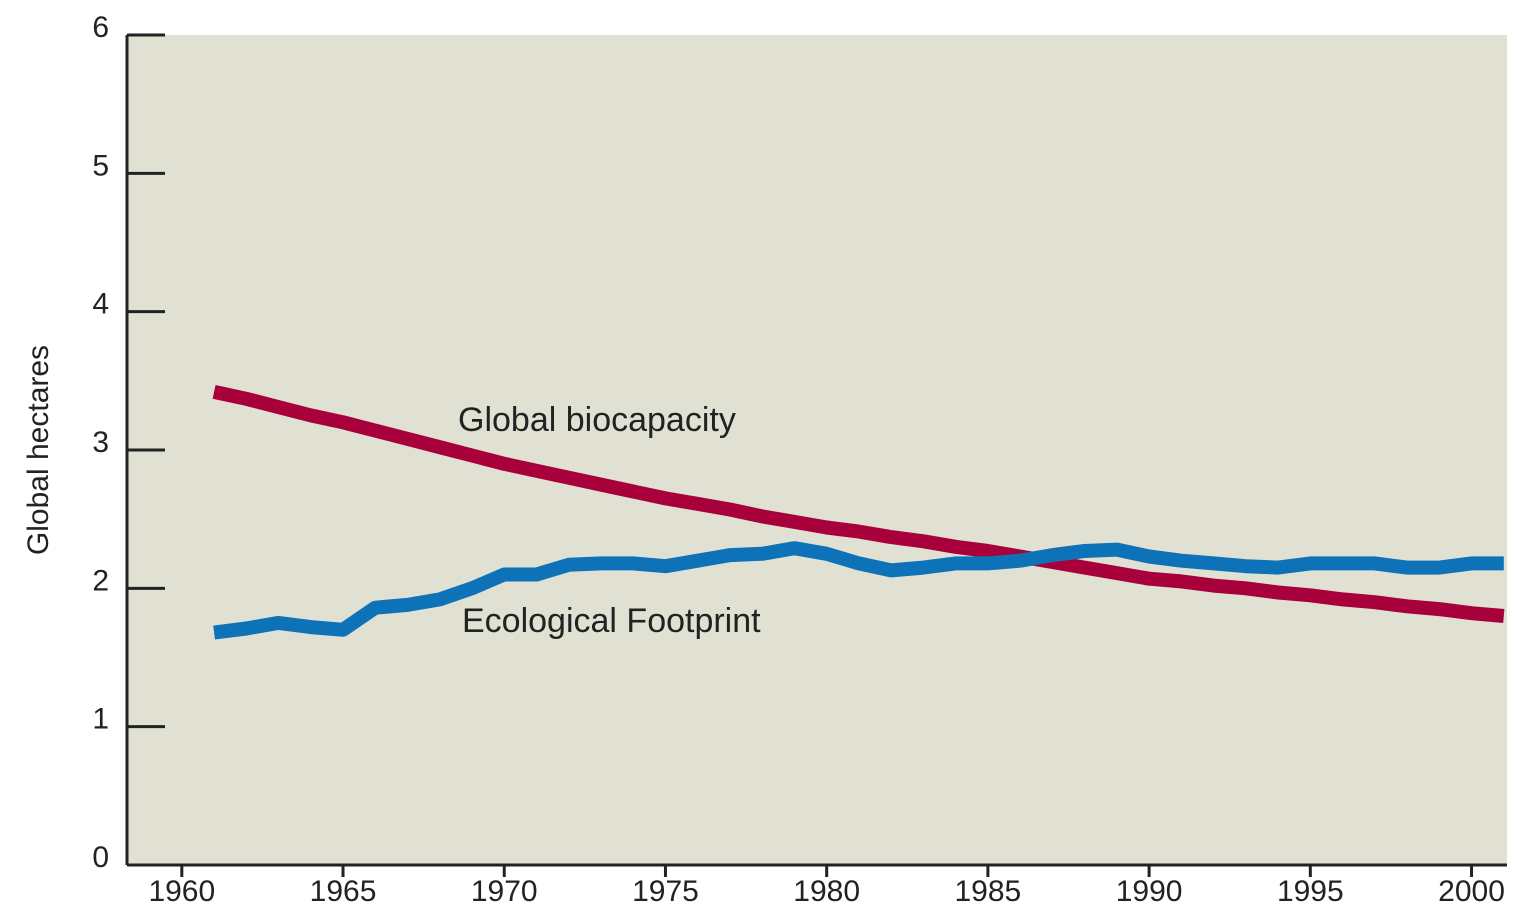  I want to click on x-tick-label: 1970, so click(504, 891).